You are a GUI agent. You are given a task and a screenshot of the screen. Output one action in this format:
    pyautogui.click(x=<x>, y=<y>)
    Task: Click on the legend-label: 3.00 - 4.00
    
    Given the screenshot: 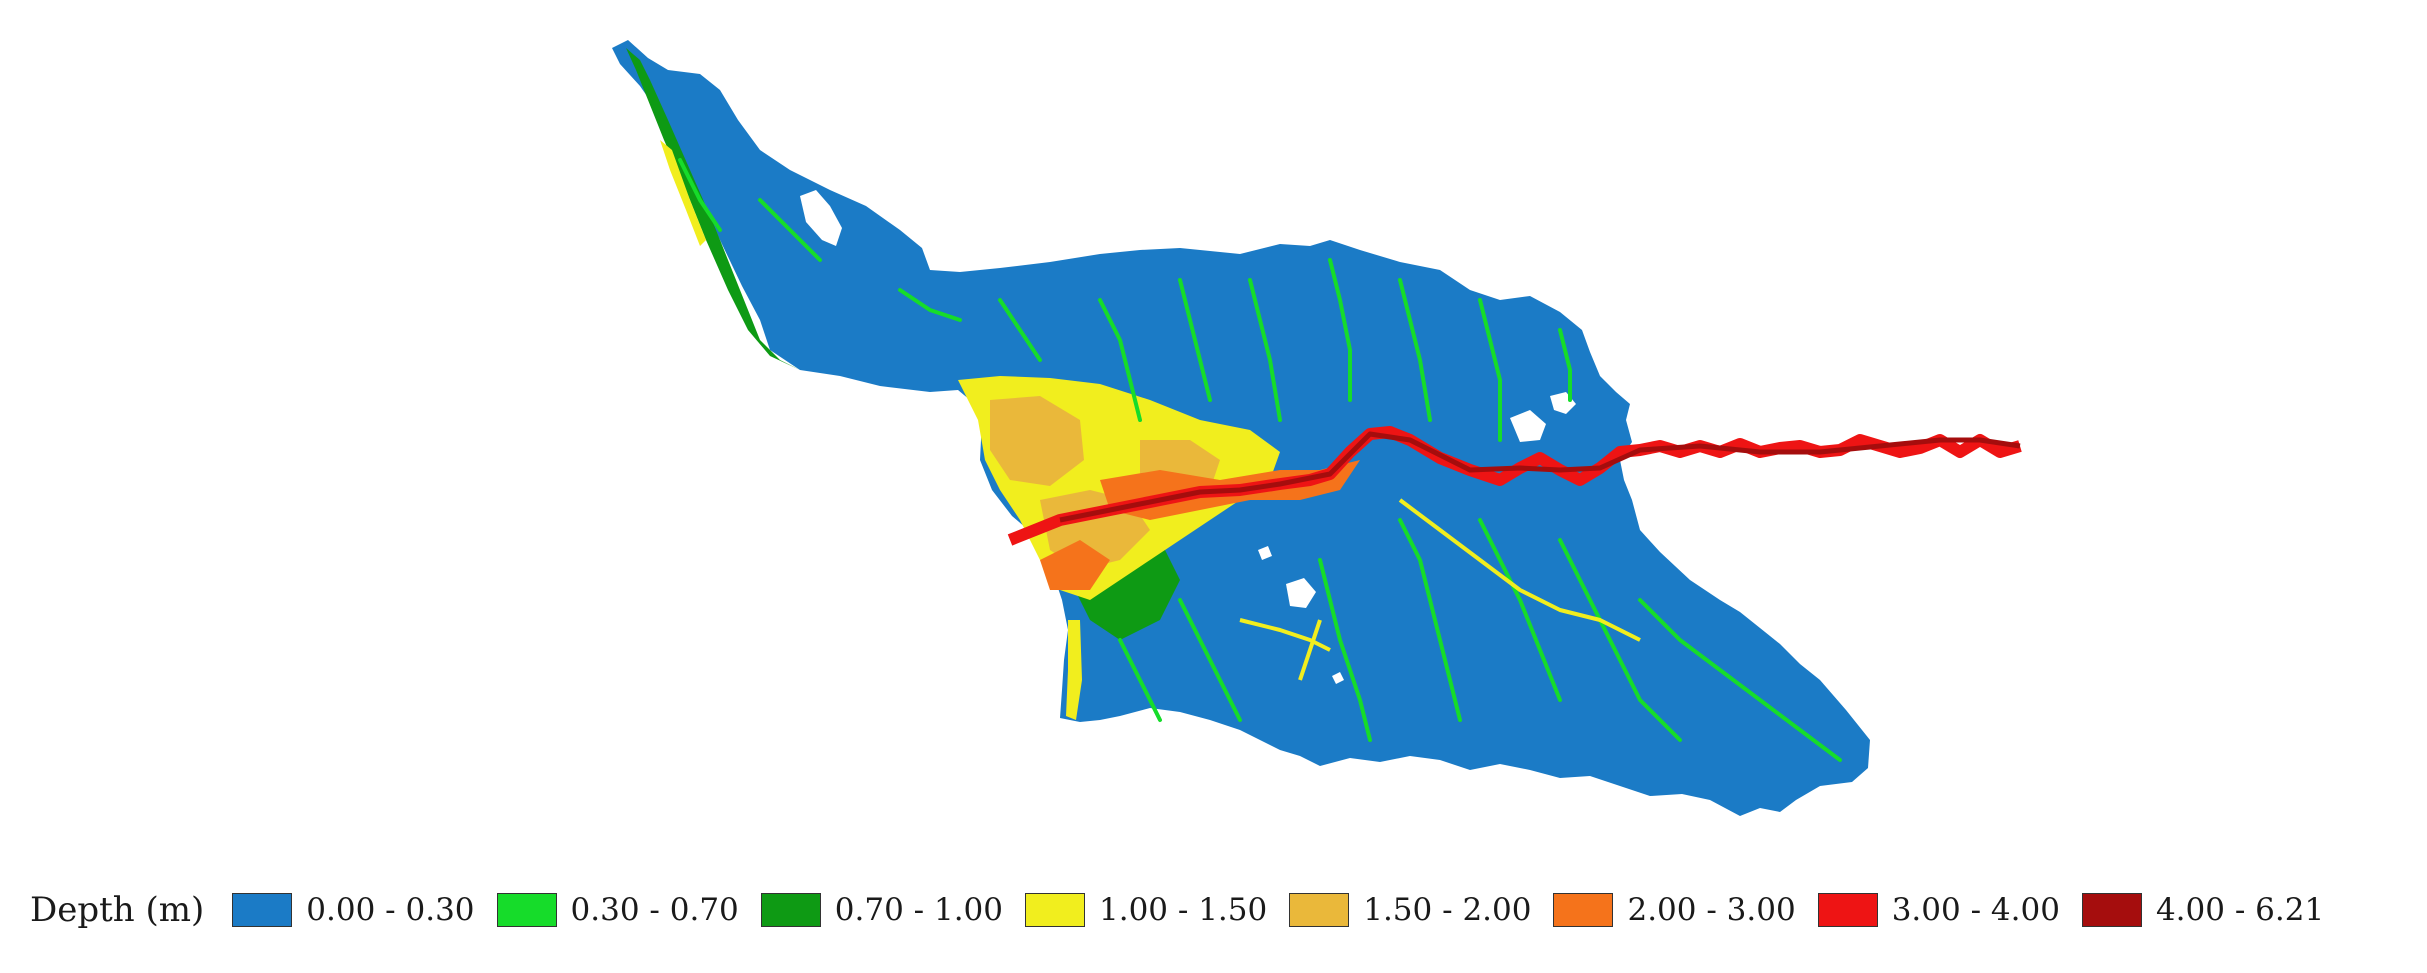 What is the action you would take?
    pyautogui.click(x=1975, y=910)
    